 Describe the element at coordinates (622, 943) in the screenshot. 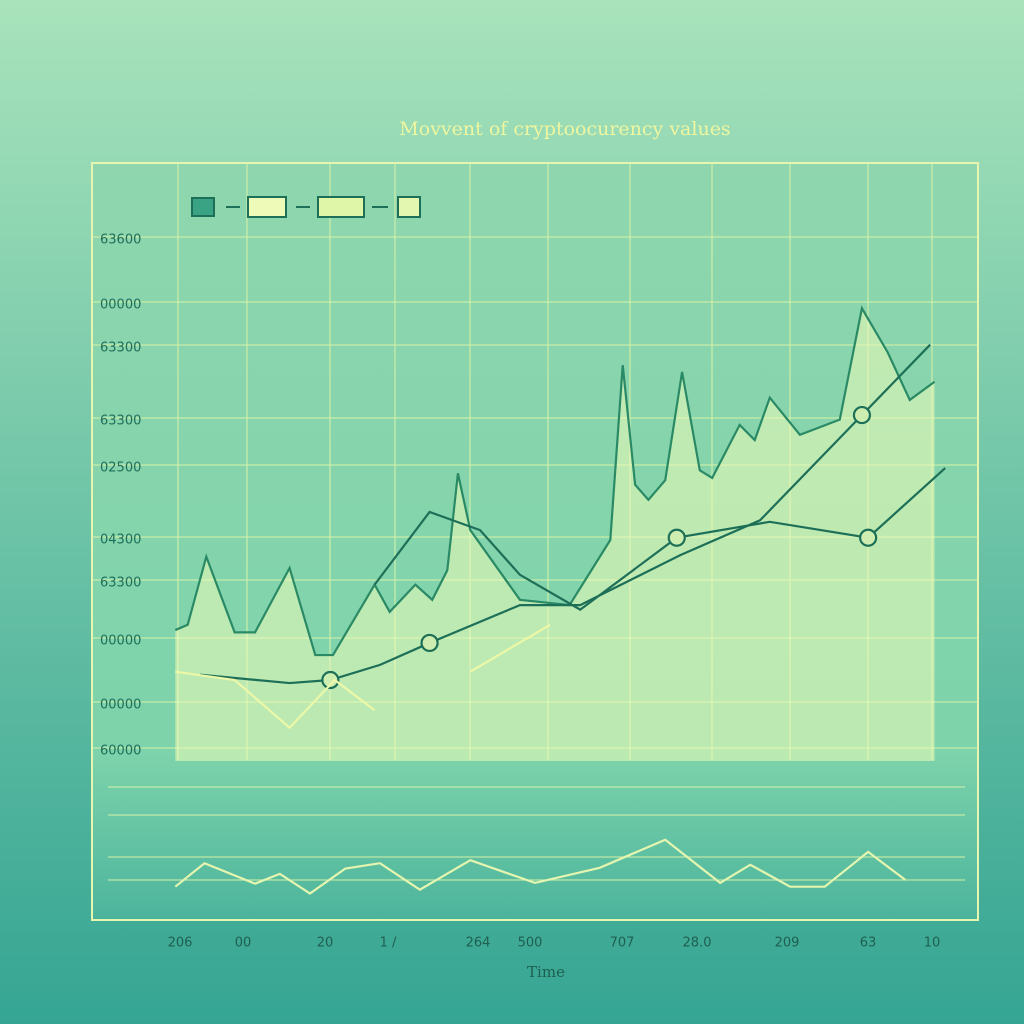

I see `x-tick-label: 707` at that location.